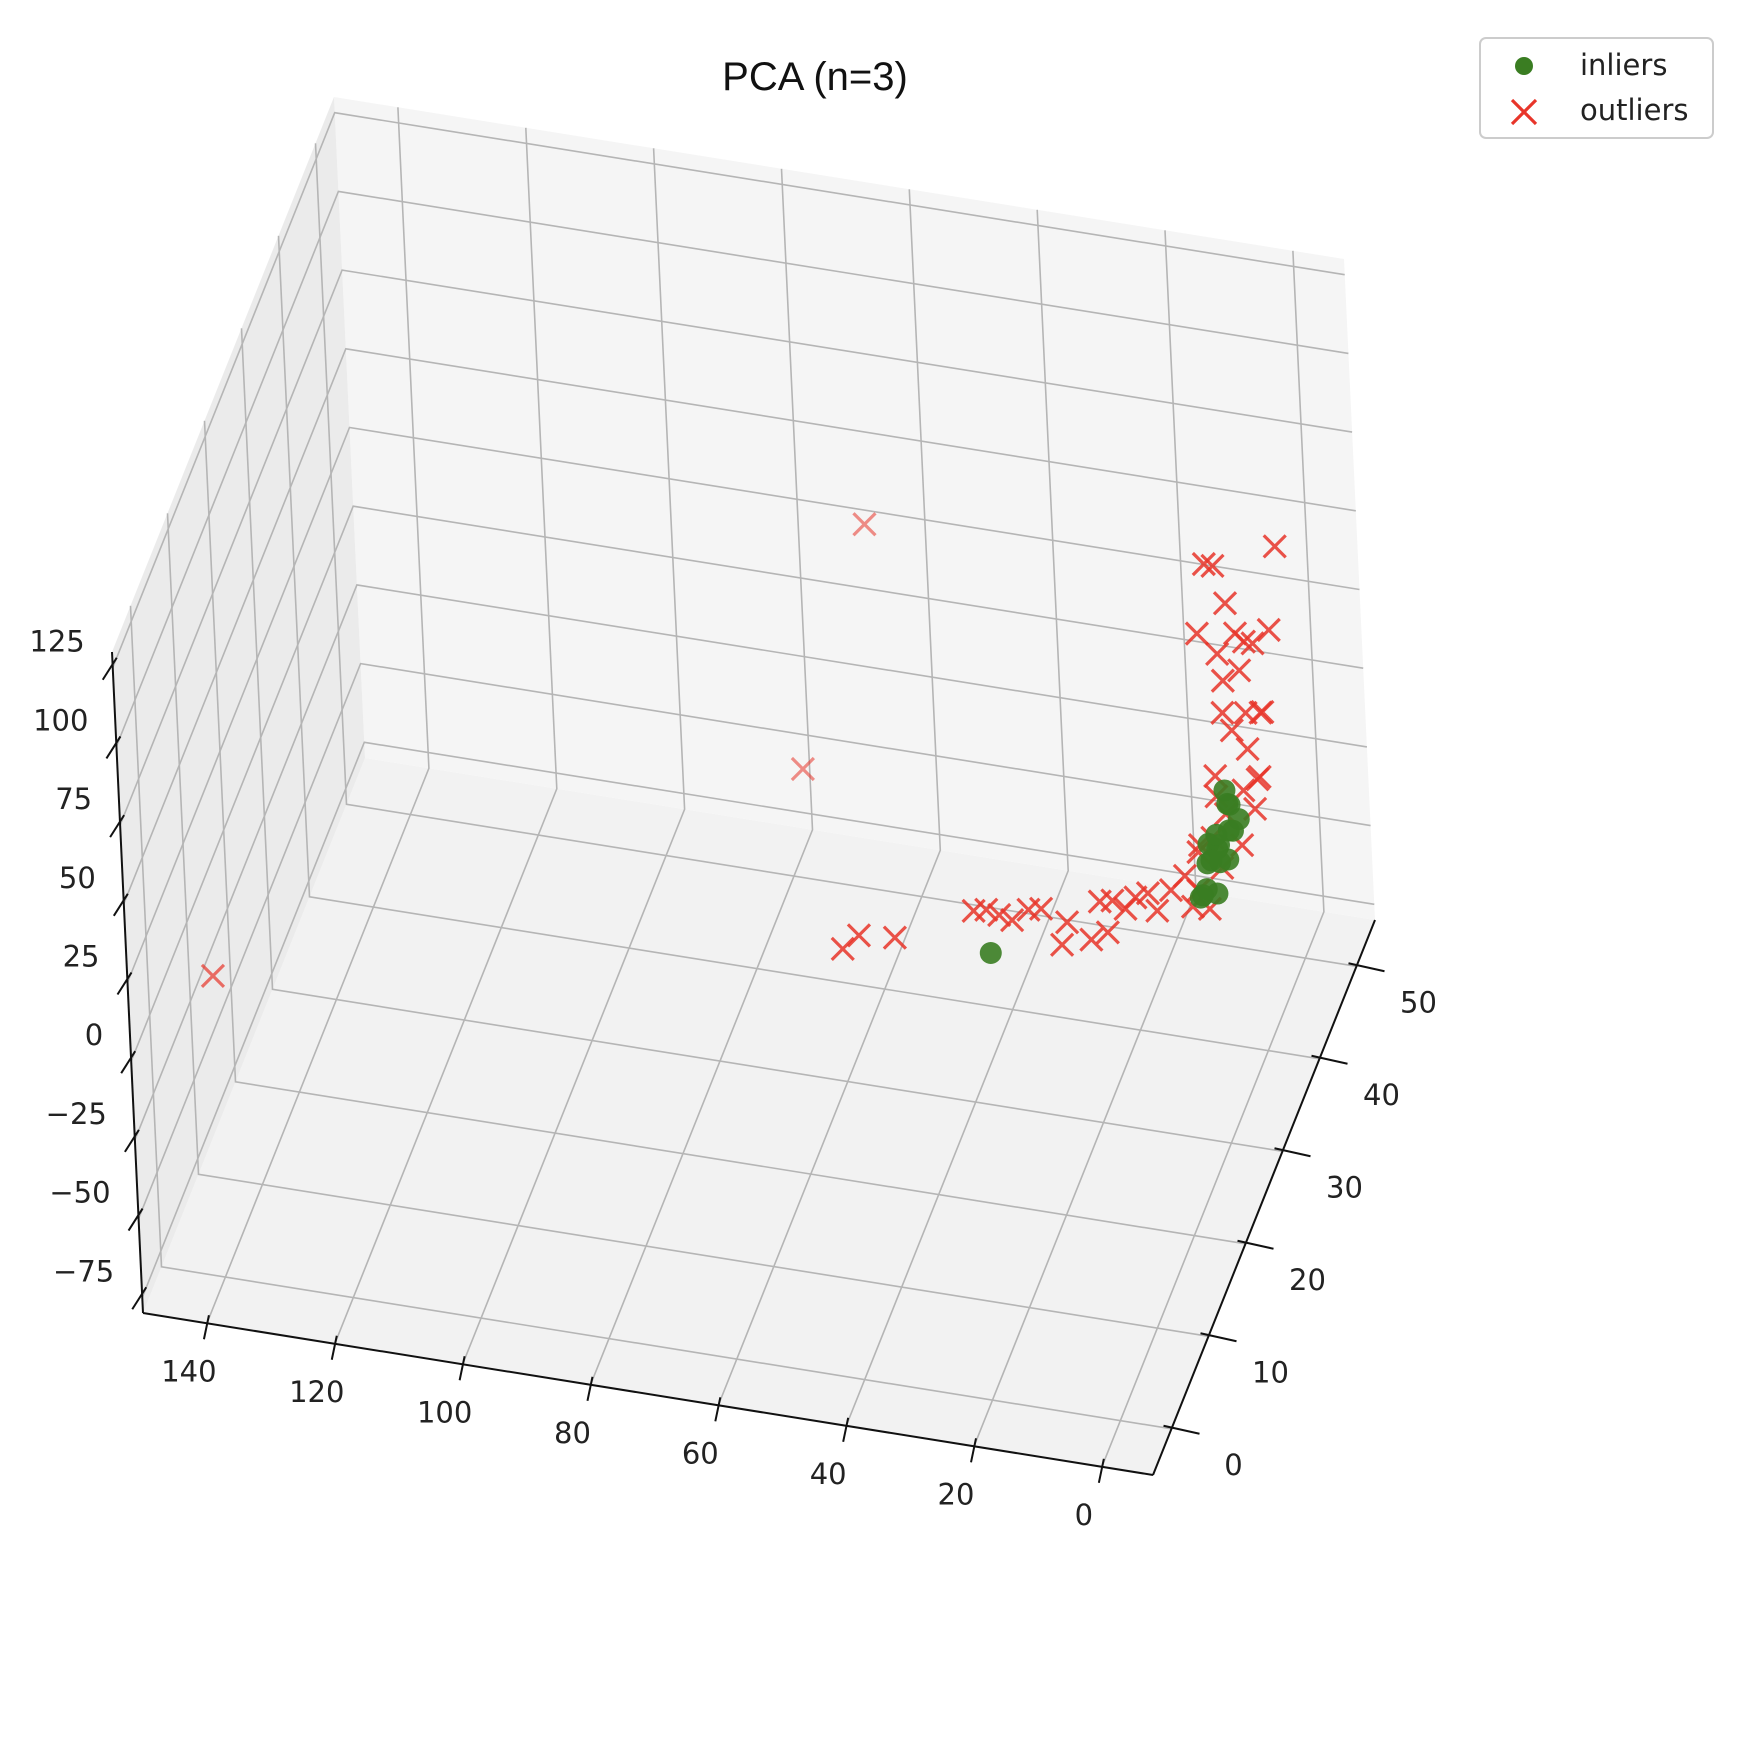 The image size is (1740, 1748). Describe the element at coordinates (1307, 1280) in the screenshot. I see `y-tick-label: 20` at that location.